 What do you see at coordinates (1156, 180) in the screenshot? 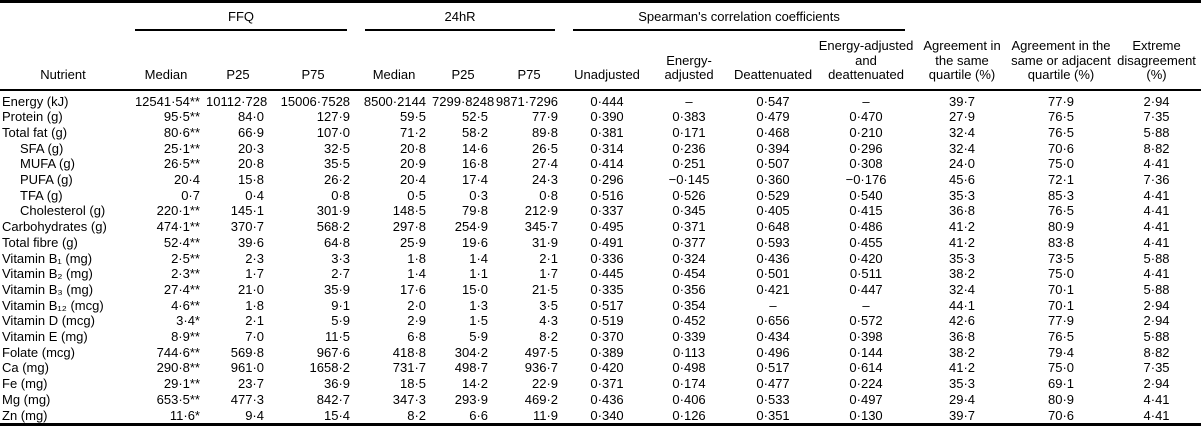
I see `value-cell: 7·36` at bounding box center [1156, 180].